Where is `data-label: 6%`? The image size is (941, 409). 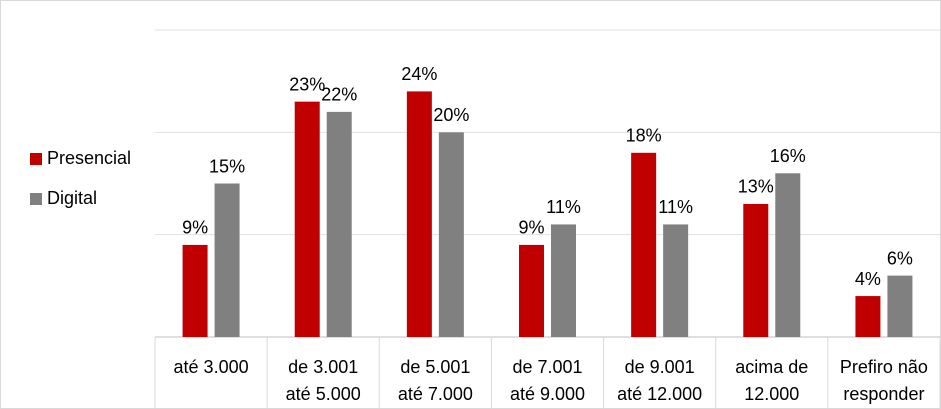 data-label: 6% is located at coordinates (900, 258).